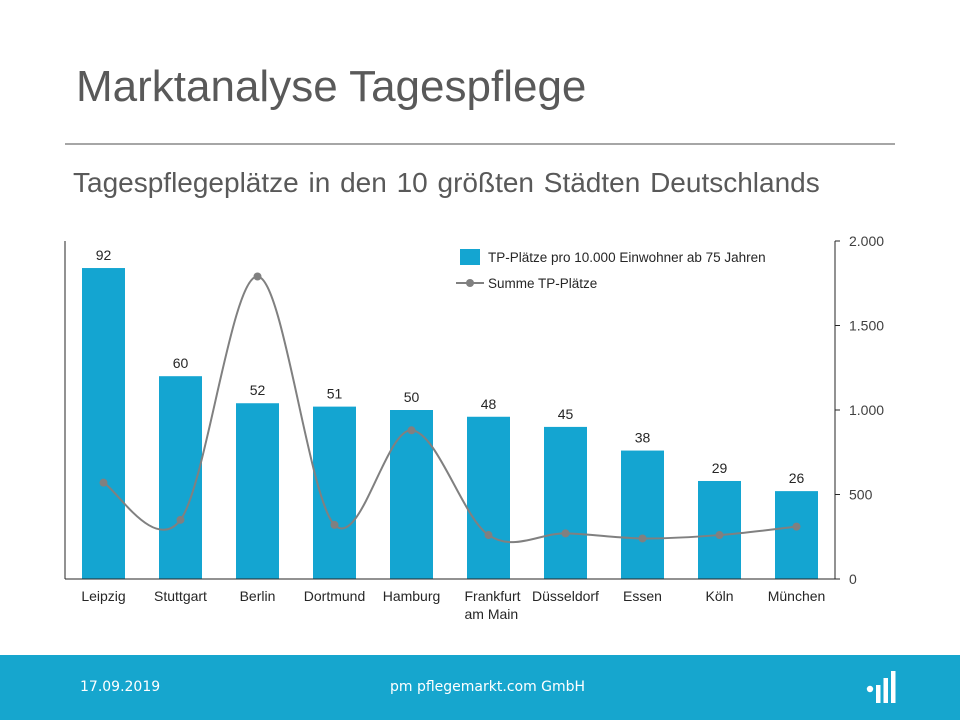  What do you see at coordinates (493, 596) in the screenshot?
I see `category-label-line: Frankfurt` at bounding box center [493, 596].